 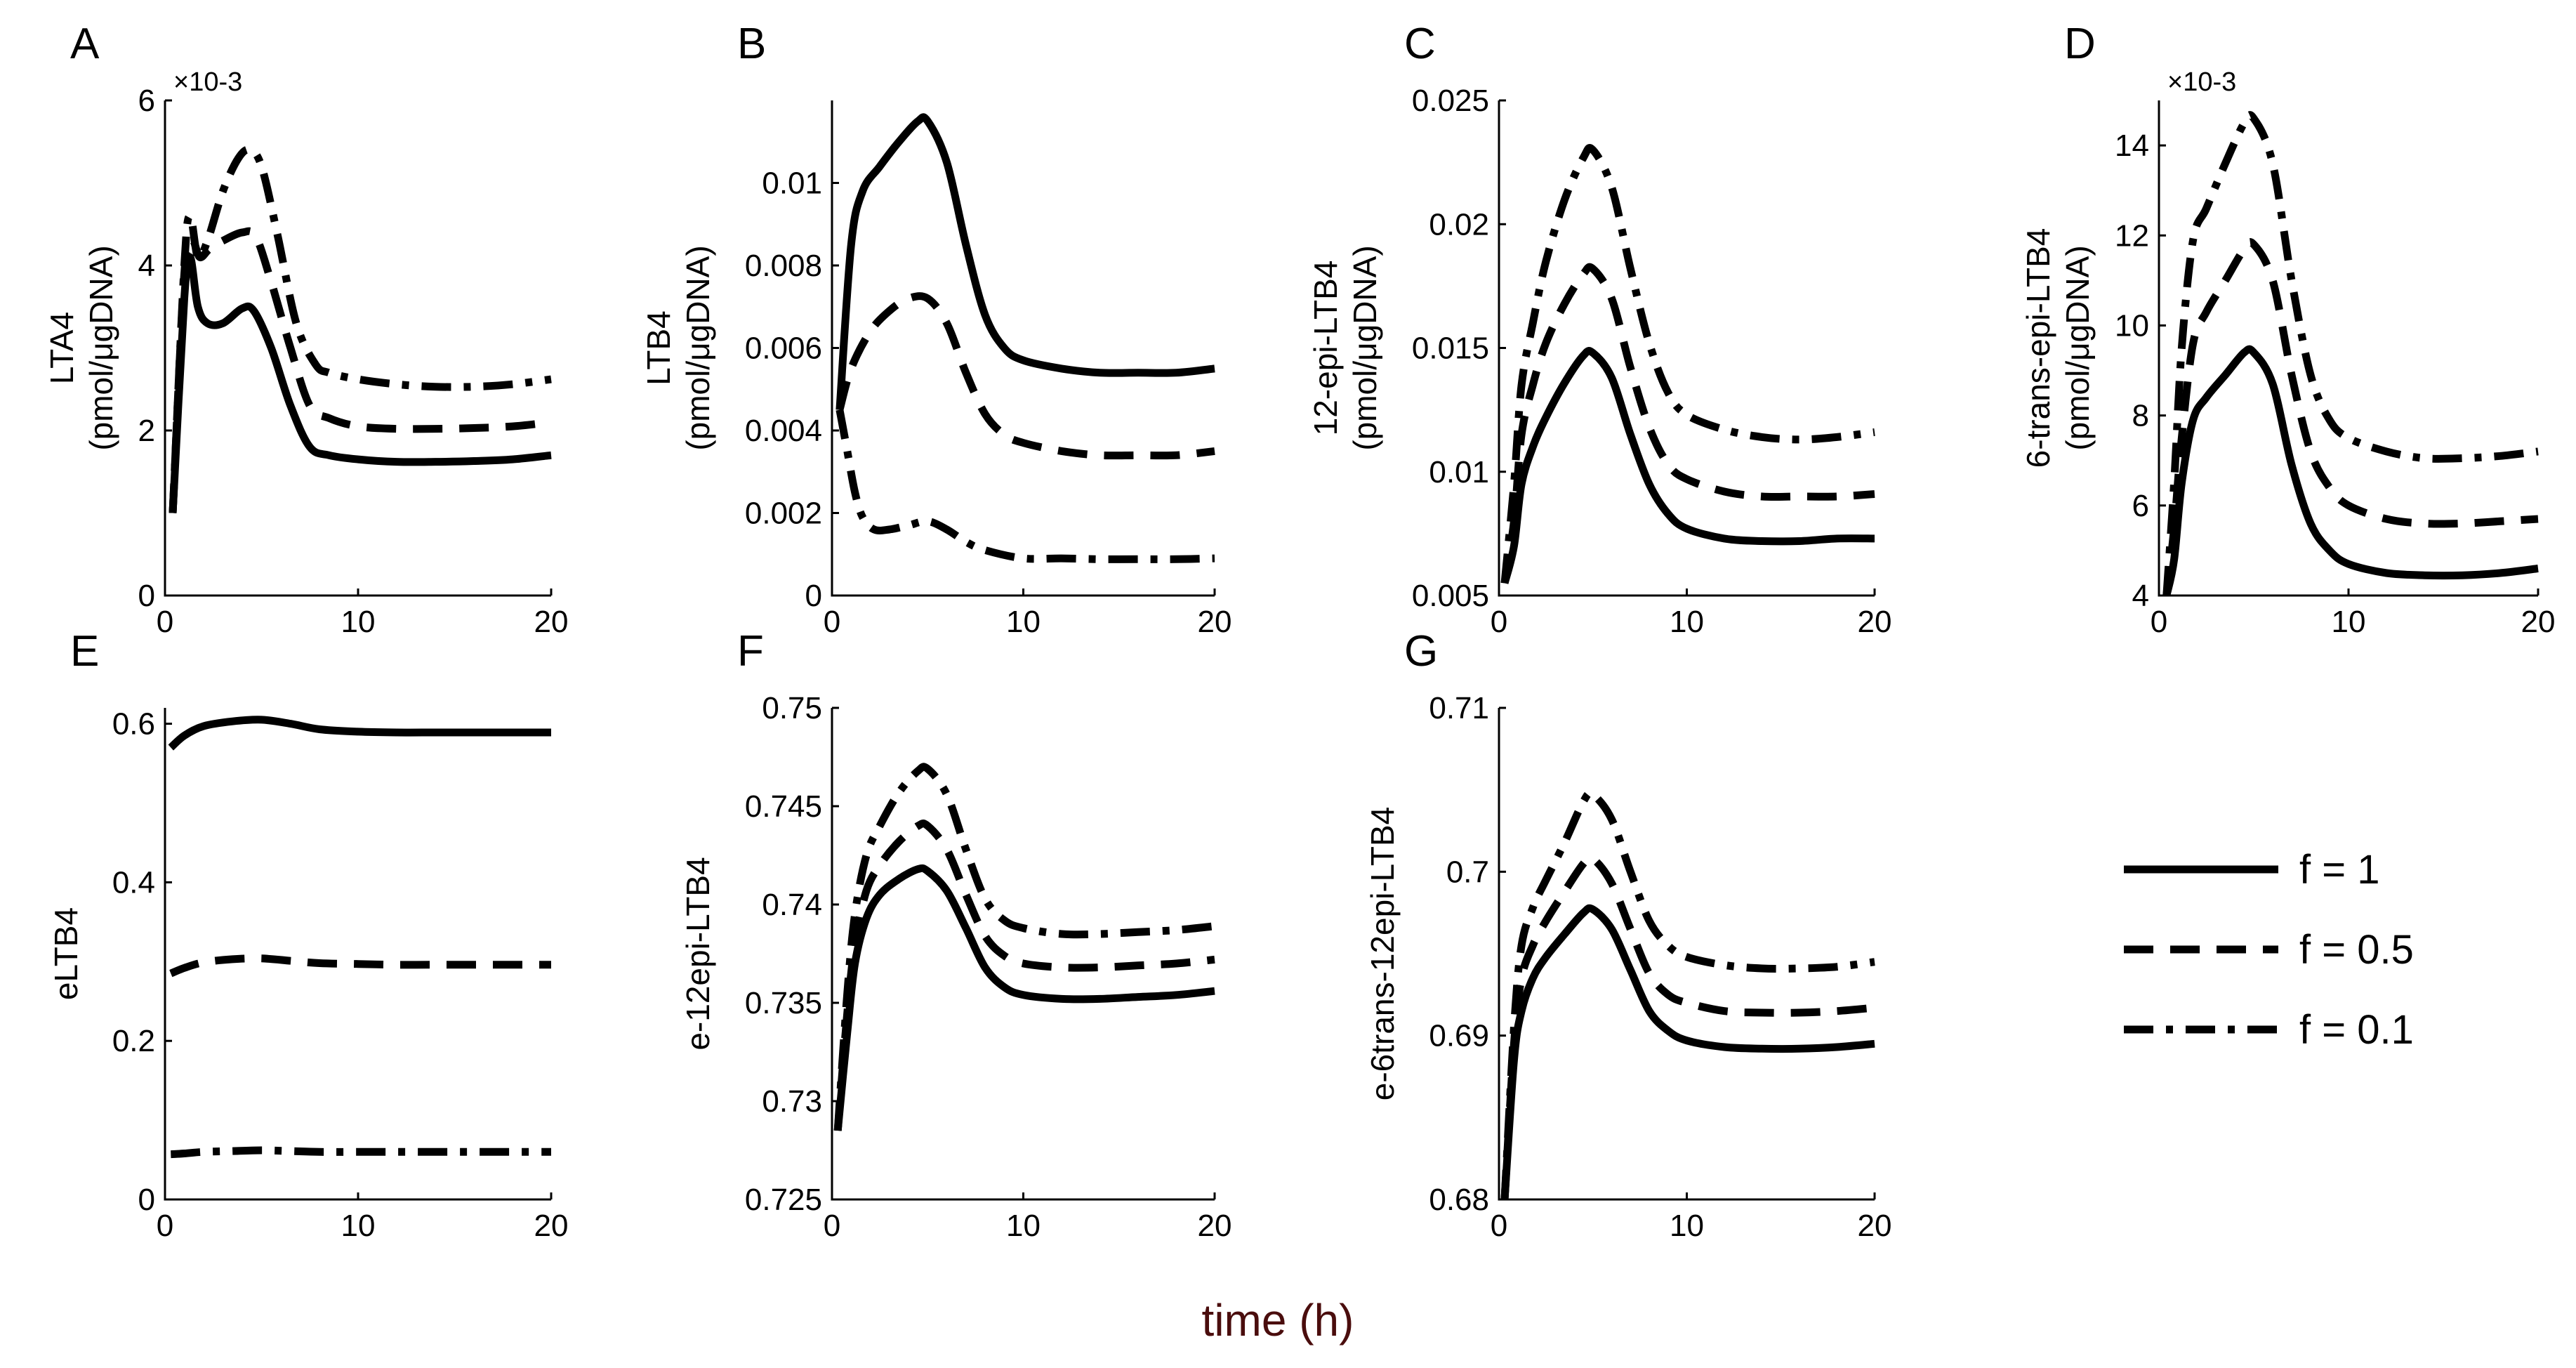 What do you see at coordinates (2201, 82) in the screenshot?
I see `axis-exponent: ×10-3` at bounding box center [2201, 82].